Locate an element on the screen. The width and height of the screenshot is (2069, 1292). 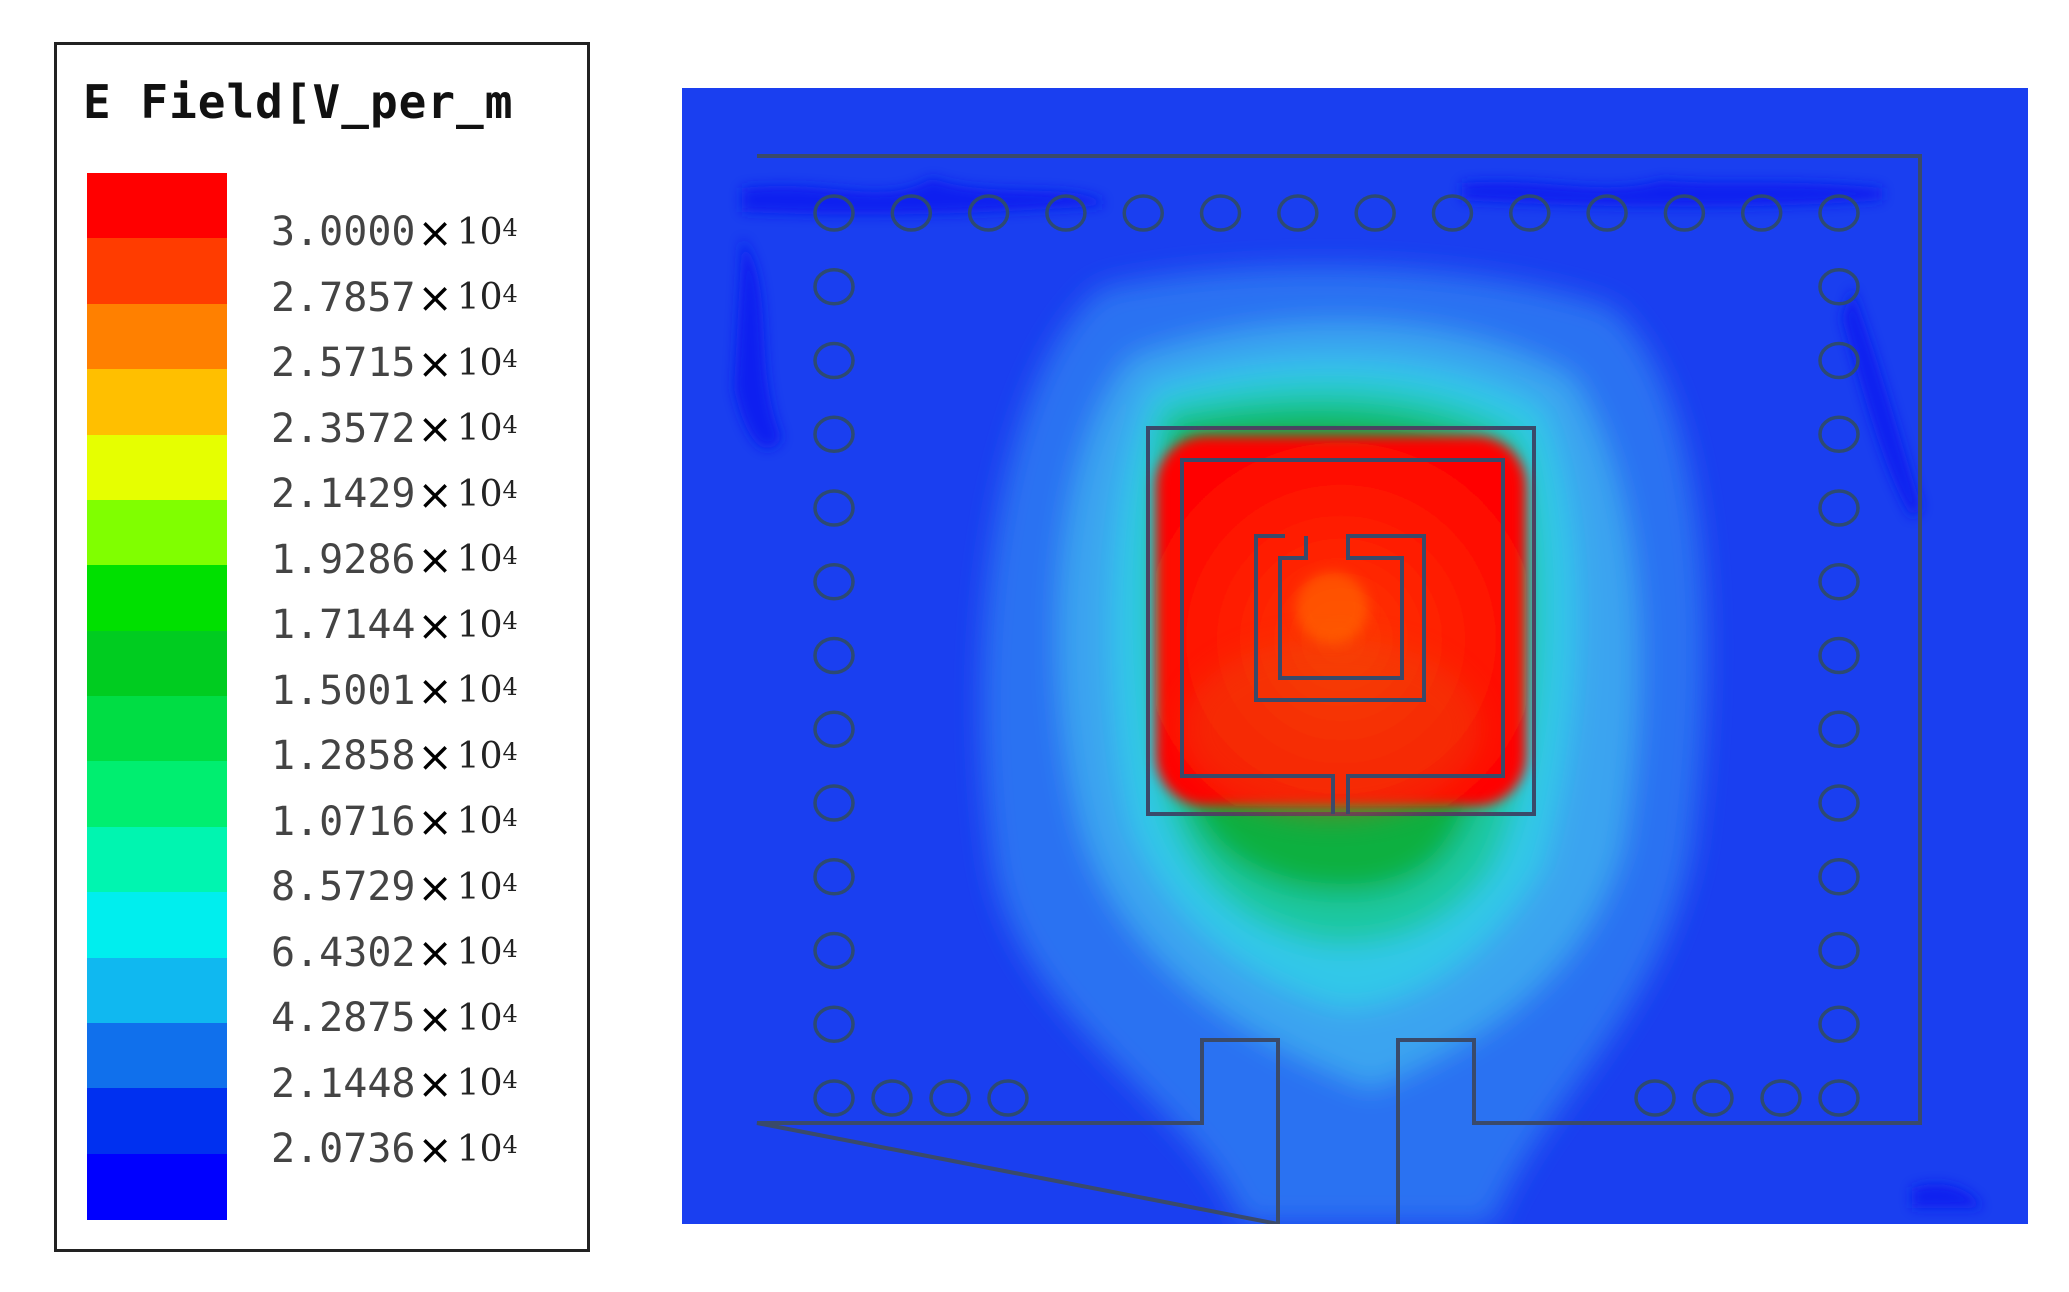
tick-value: 4.2875 is located at coordinates (343, 1018).